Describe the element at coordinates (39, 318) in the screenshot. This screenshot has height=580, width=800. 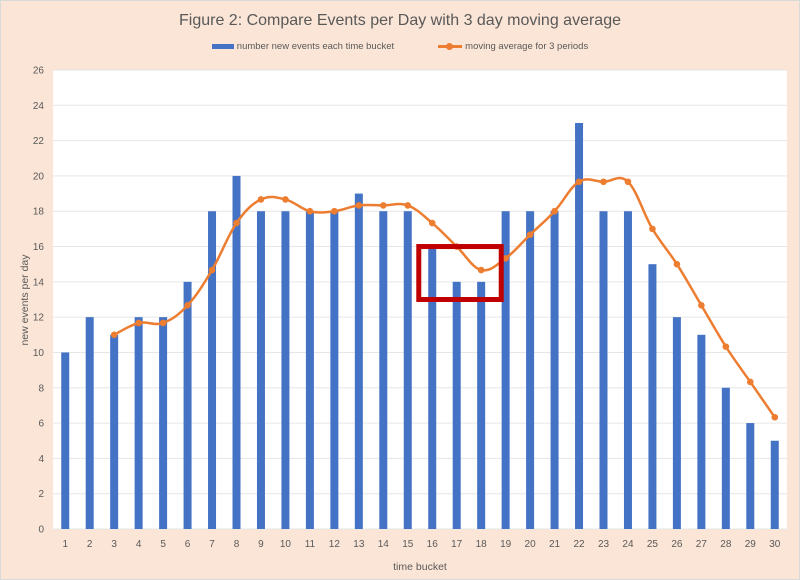
I see `y-tick-label: 12` at that location.